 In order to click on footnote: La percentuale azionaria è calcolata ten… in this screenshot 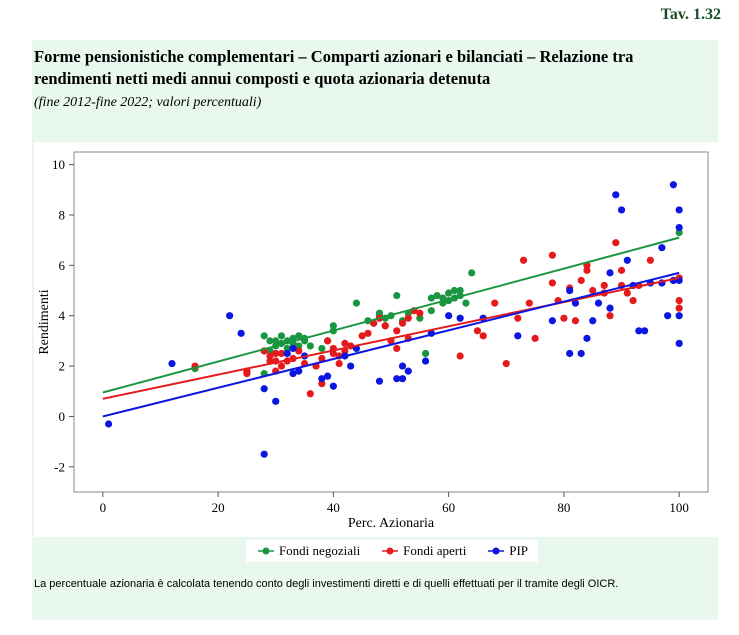, I will do `click(326, 584)`.